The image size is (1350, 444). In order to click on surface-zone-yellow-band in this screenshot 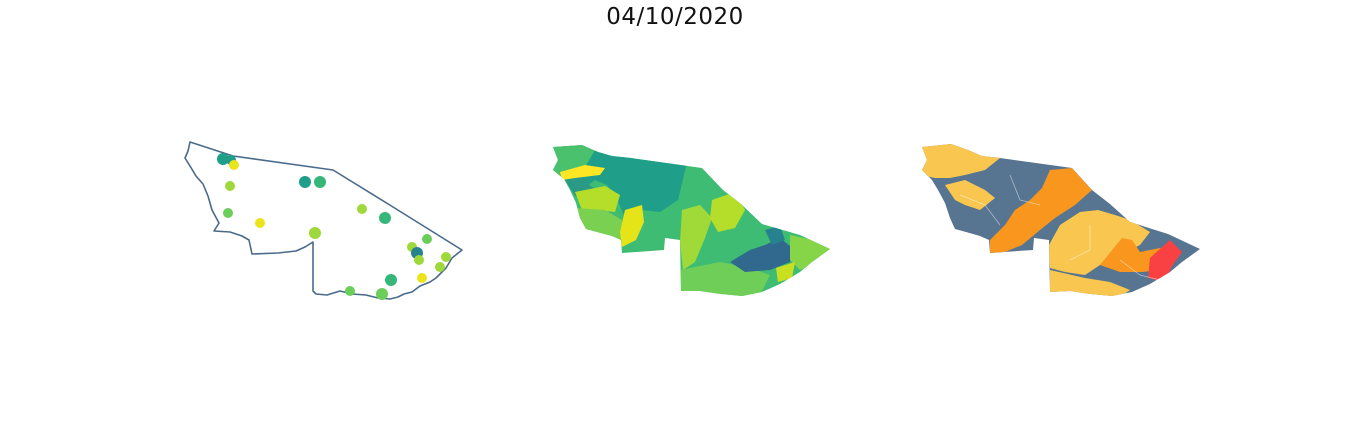, I will do `click(632, 226)`.